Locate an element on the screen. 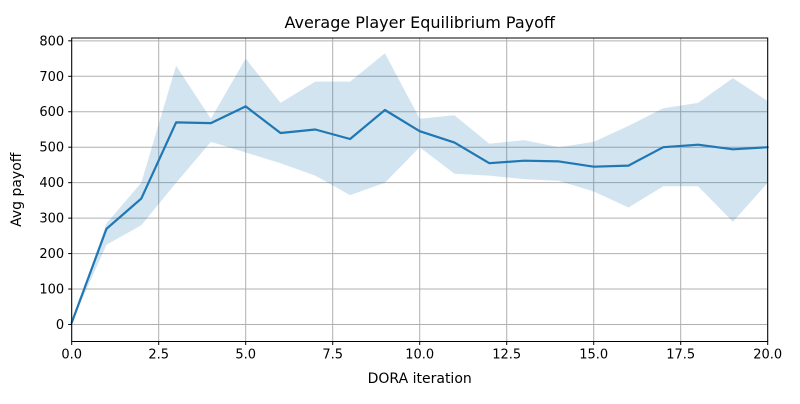 The image size is (800, 404). y-tick-label: 800 is located at coordinates (51, 41).